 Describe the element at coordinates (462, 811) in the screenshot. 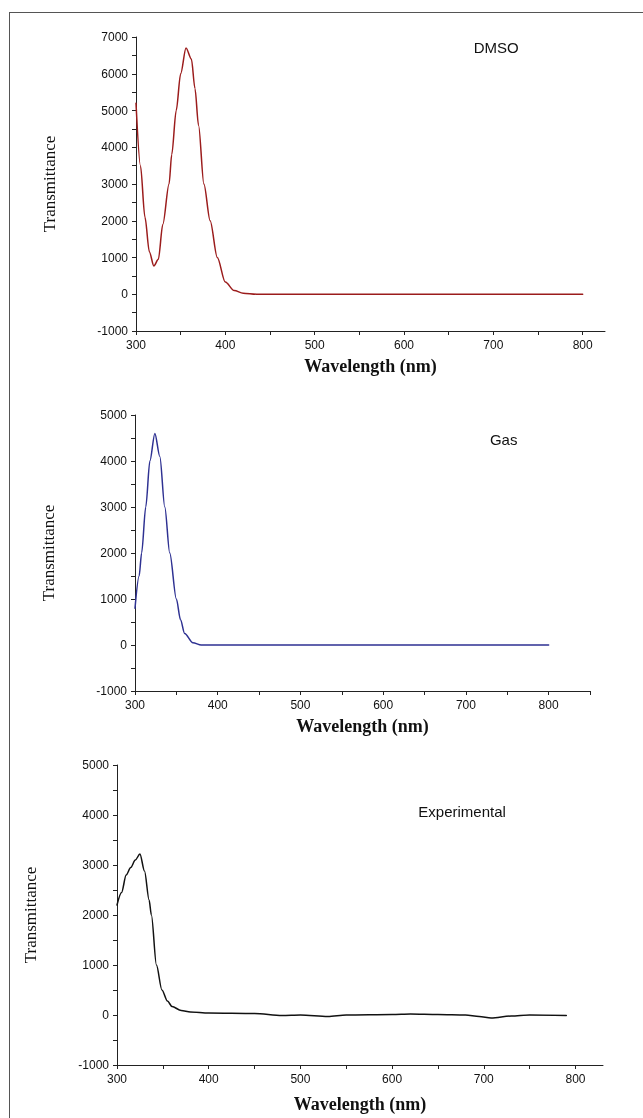

I see `annotation: Experimental` at that location.